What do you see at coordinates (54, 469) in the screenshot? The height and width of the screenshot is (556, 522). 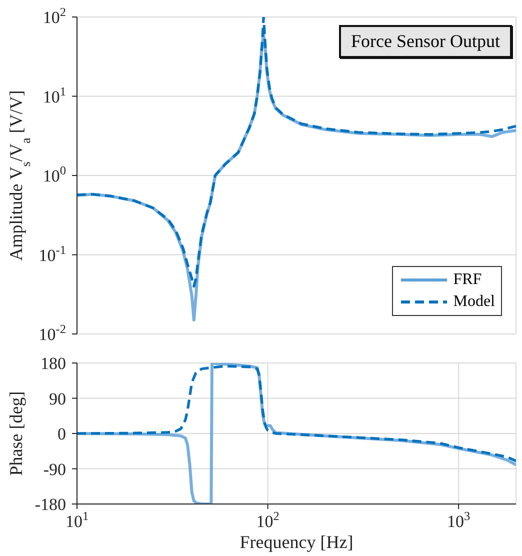 I see `y-tick-label: -90` at bounding box center [54, 469].